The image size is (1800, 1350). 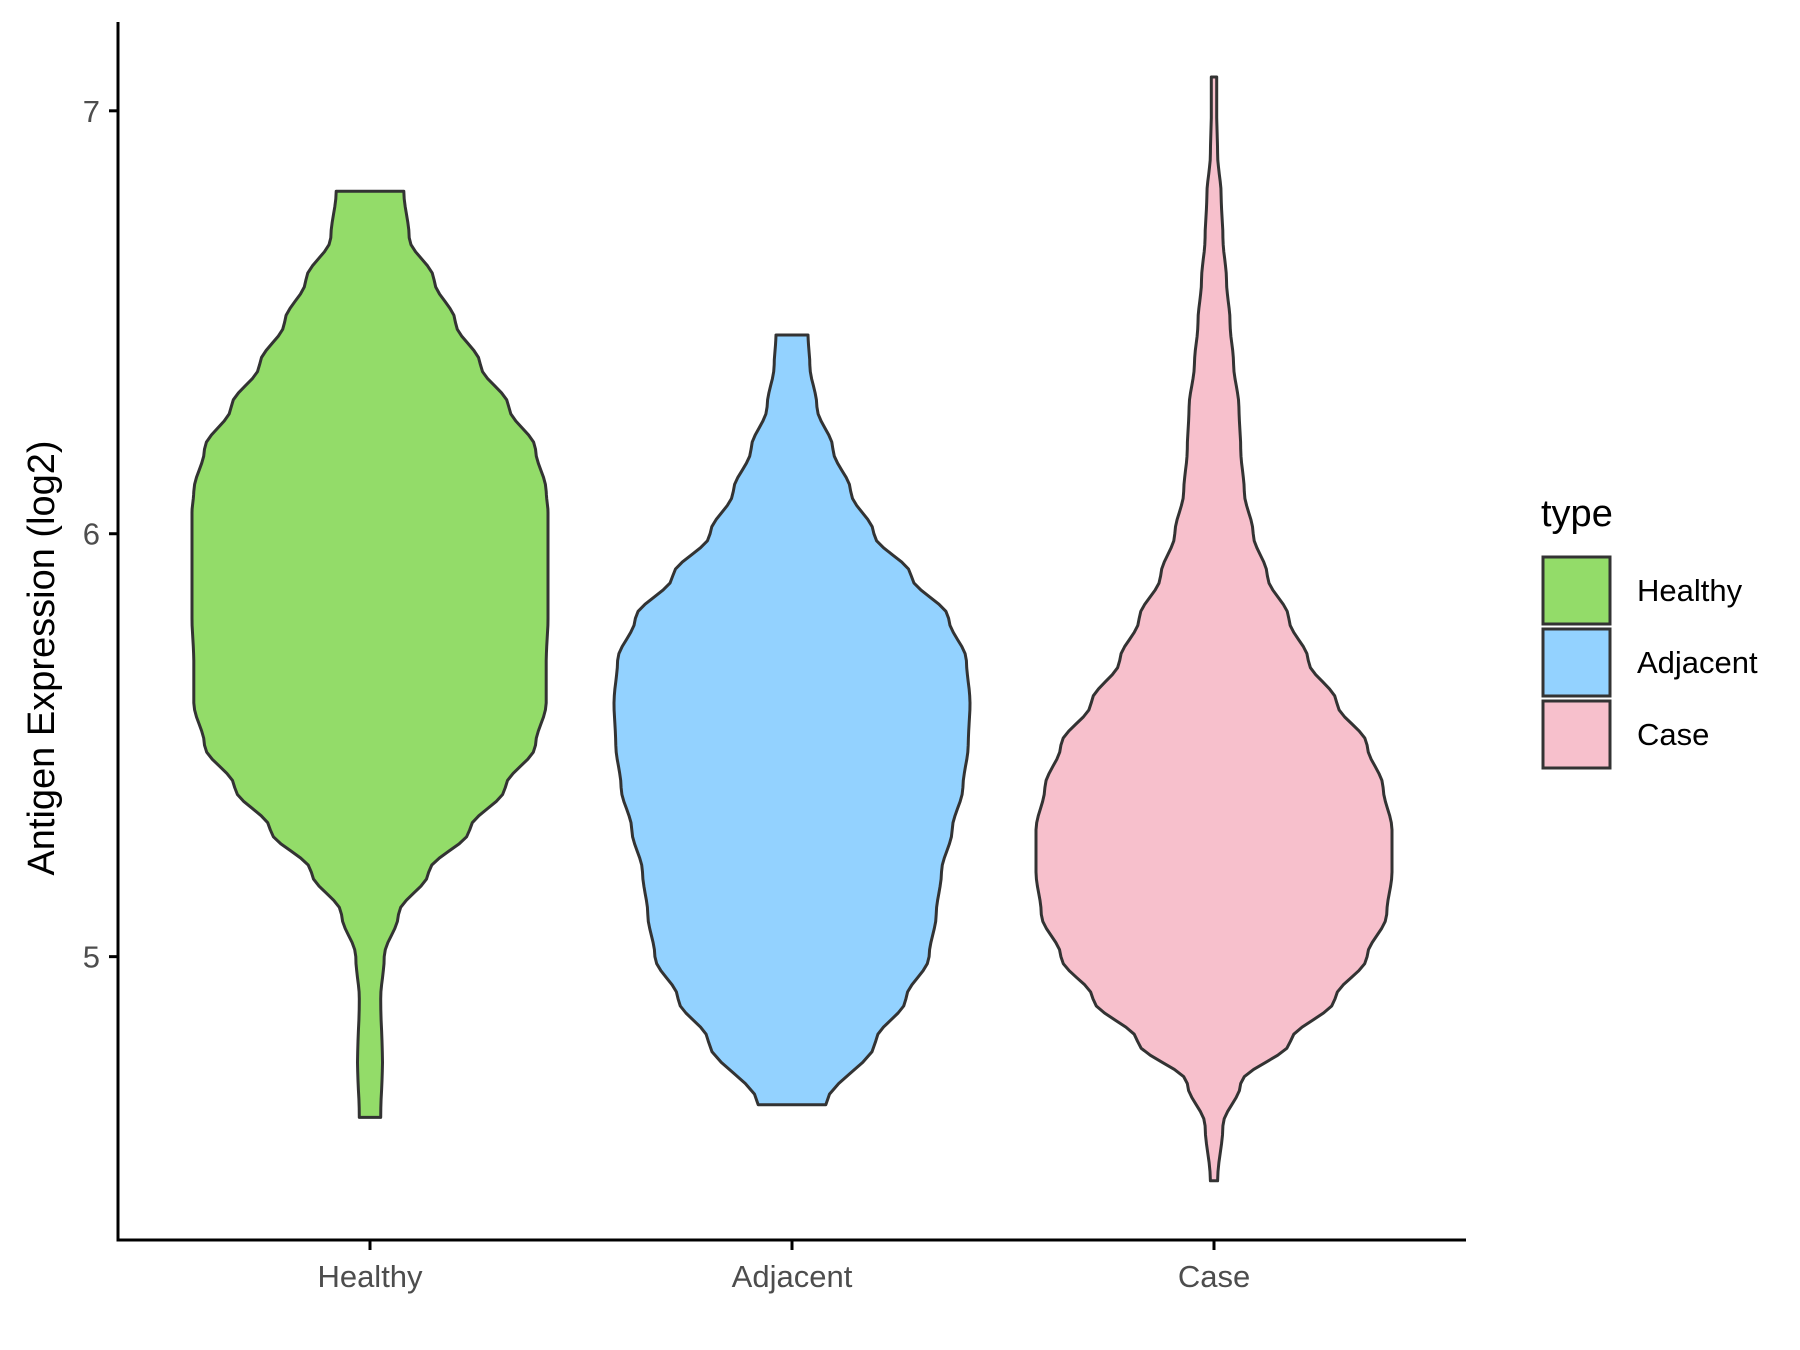 I want to click on legend-entries: Healthy Adjacent Case, so click(x=1649, y=662).